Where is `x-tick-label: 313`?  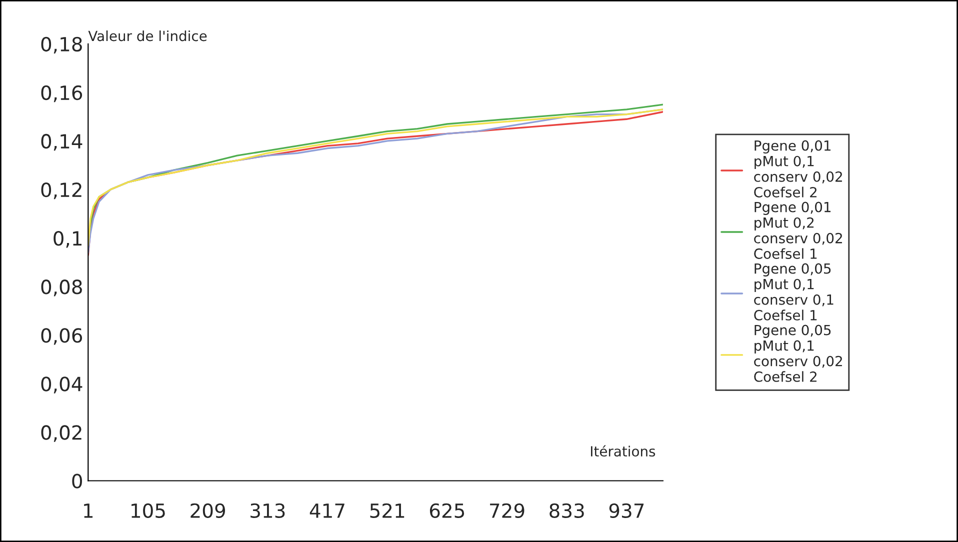 x-tick-label: 313 is located at coordinates (267, 510).